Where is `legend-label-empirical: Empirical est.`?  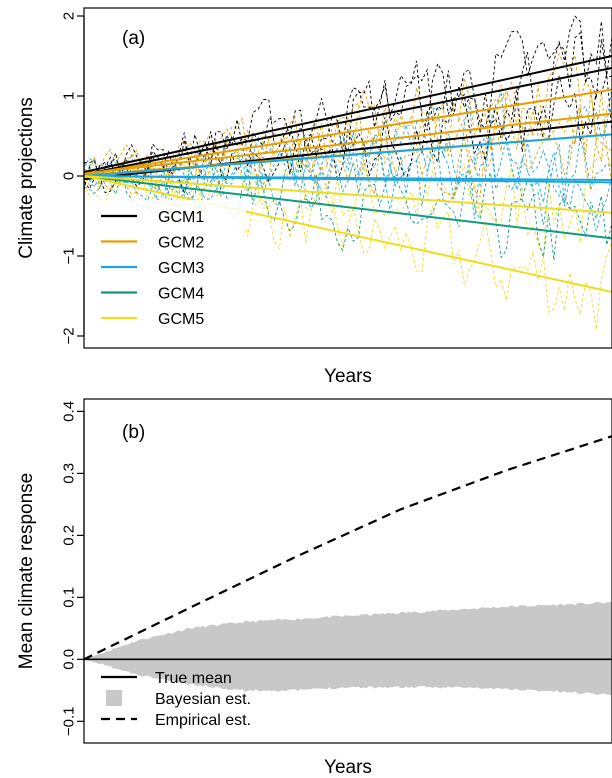 legend-label-empirical: Empirical est. is located at coordinates (203, 720).